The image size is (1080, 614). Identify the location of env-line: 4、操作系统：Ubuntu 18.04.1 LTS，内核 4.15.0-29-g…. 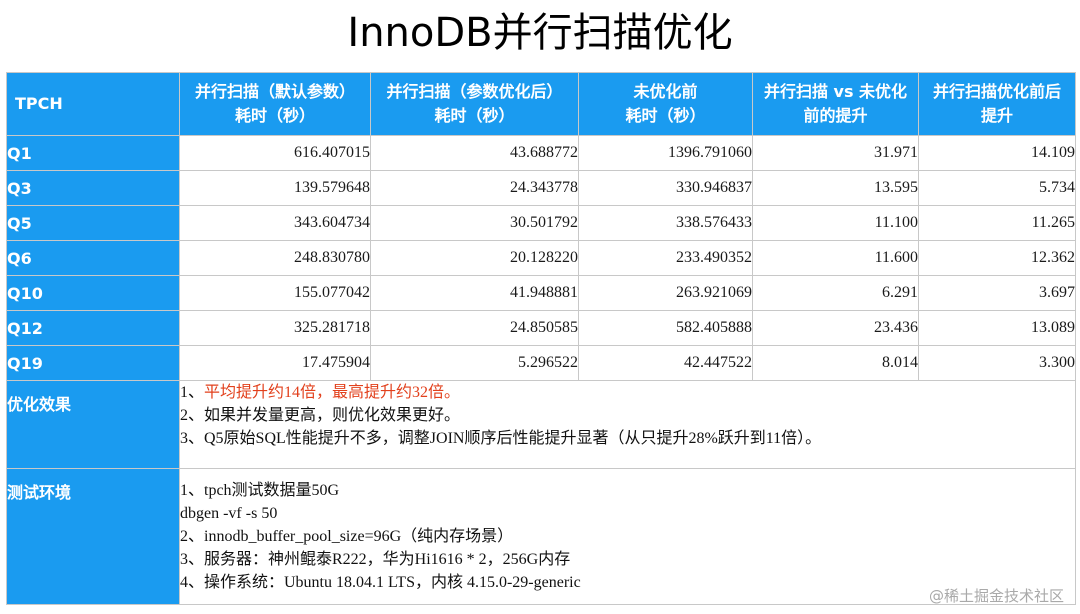
(380, 582).